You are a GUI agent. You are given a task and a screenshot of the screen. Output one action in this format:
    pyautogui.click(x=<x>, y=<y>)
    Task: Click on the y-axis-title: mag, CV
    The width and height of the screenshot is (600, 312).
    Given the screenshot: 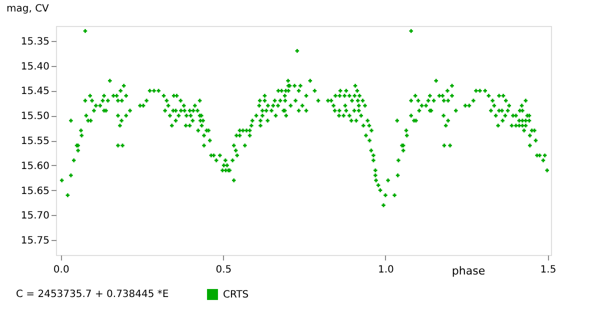 What is the action you would take?
    pyautogui.click(x=28, y=9)
    